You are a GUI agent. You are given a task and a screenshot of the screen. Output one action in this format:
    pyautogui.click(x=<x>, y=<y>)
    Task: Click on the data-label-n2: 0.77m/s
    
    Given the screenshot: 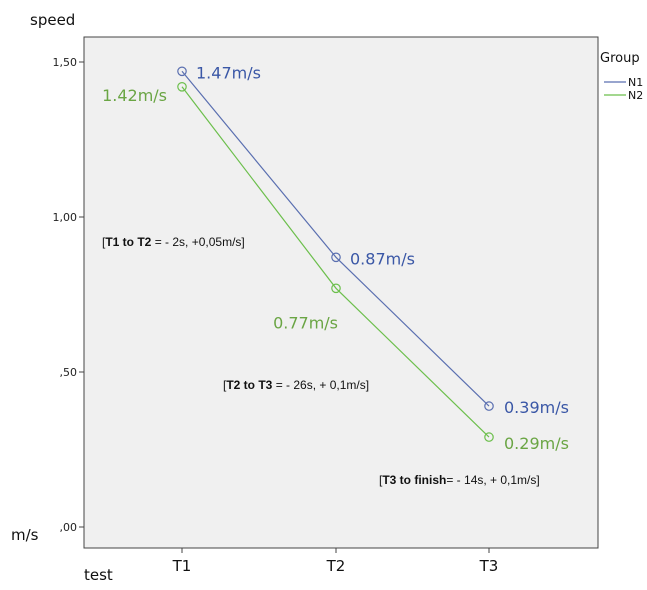 What is the action you would take?
    pyautogui.click(x=305, y=322)
    